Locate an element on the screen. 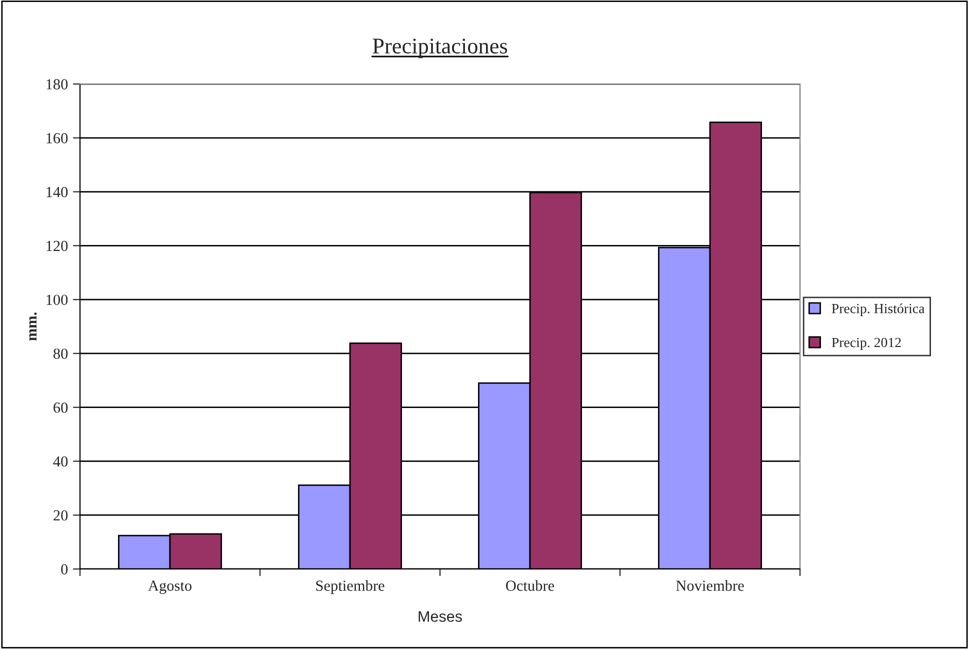 Image resolution: width=969 pixels, height=649 pixels. chart-title: Precipitaciones is located at coordinates (440, 48).